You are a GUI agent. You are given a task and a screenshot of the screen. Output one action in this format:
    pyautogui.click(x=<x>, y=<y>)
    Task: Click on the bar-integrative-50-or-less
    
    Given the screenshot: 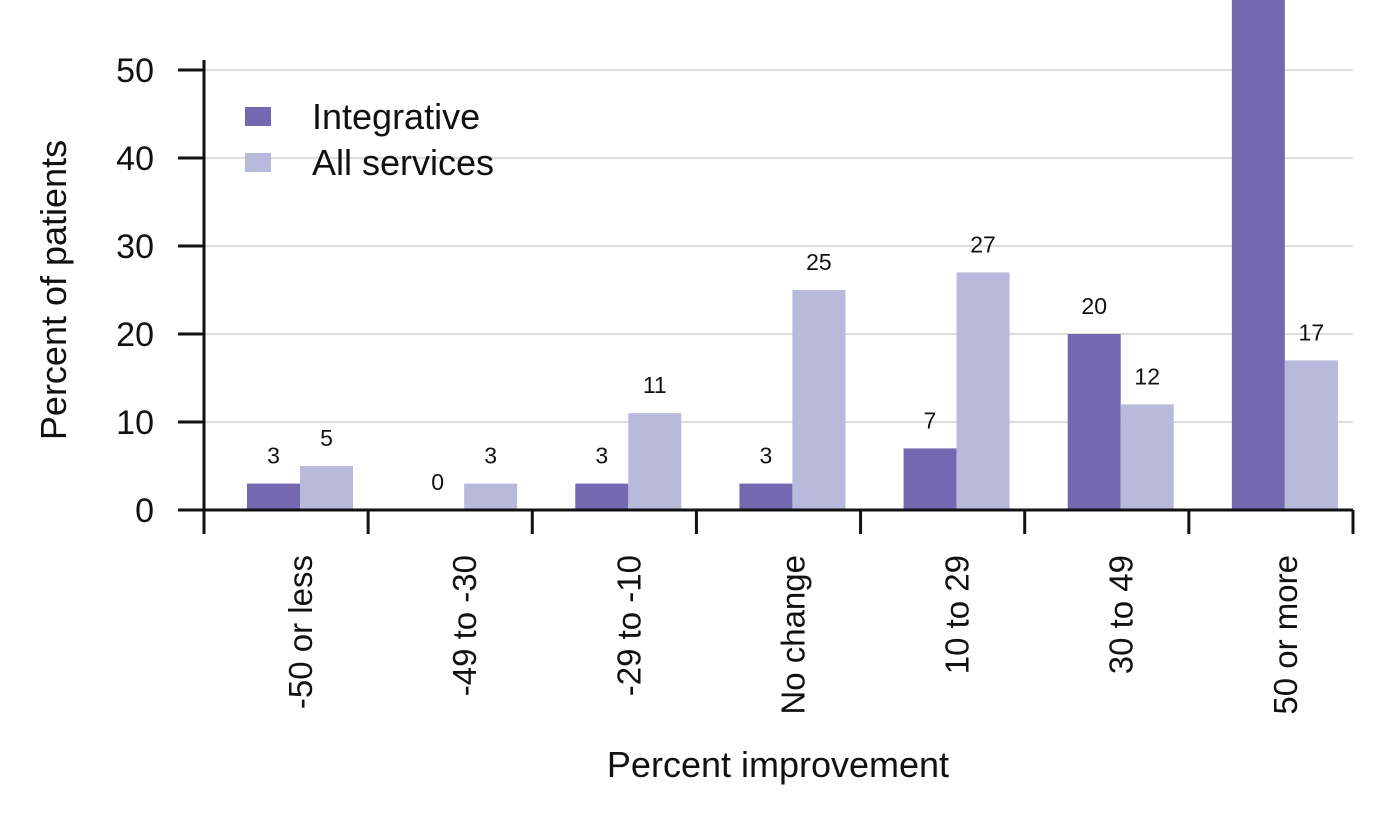 What is the action you would take?
    pyautogui.click(x=273, y=496)
    